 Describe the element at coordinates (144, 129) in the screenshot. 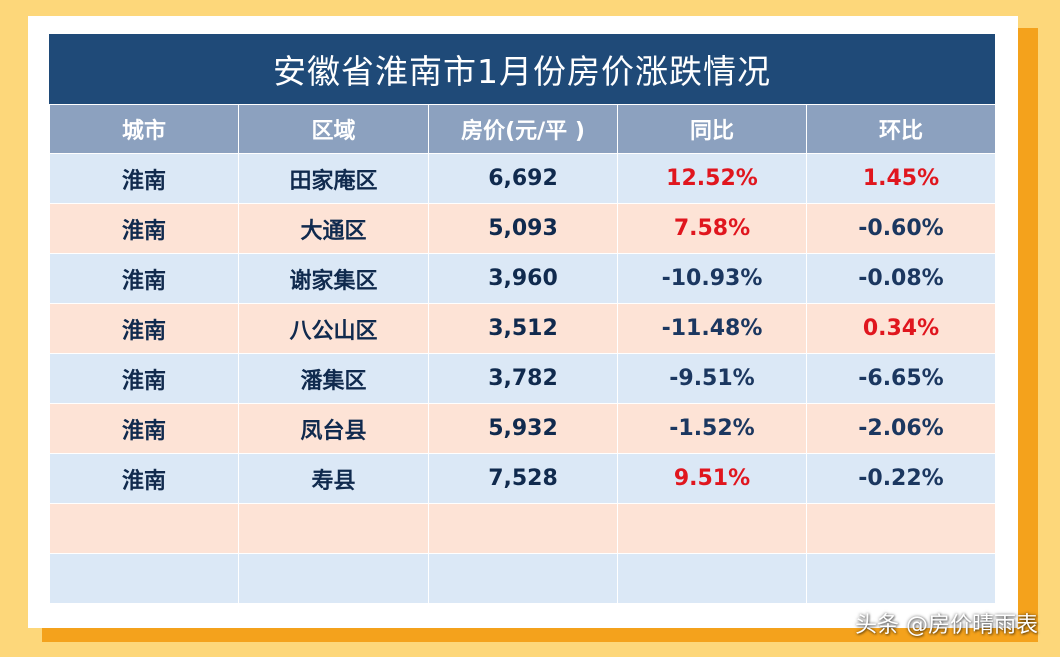

I see `column-header-city: 城市` at that location.